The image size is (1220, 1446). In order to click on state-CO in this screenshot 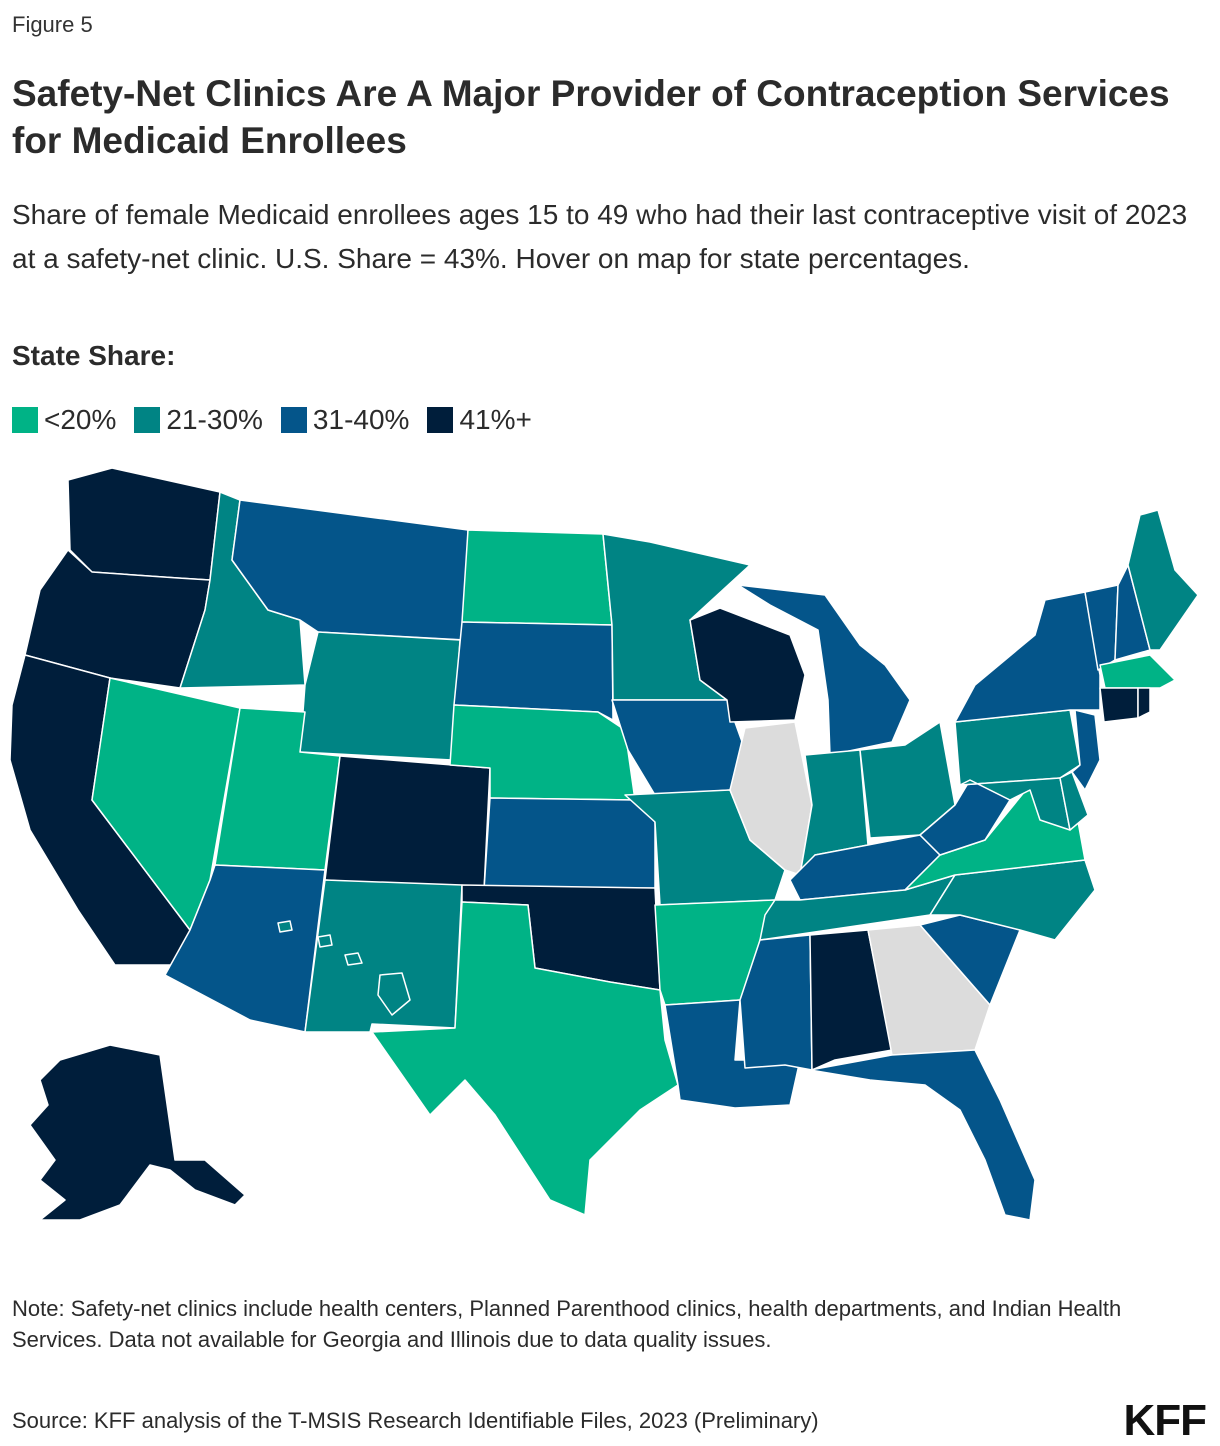, I will do `click(407, 823)`.